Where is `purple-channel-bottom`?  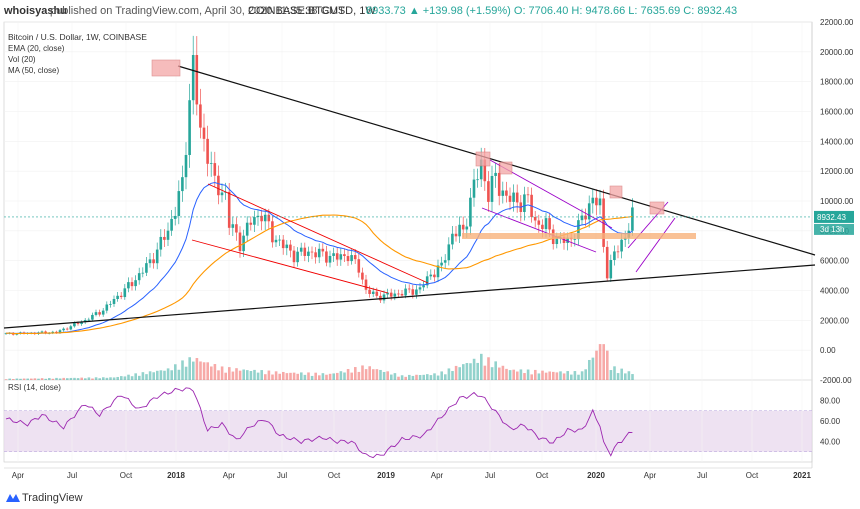
purple-channel-bottom is located at coordinates (539, 230).